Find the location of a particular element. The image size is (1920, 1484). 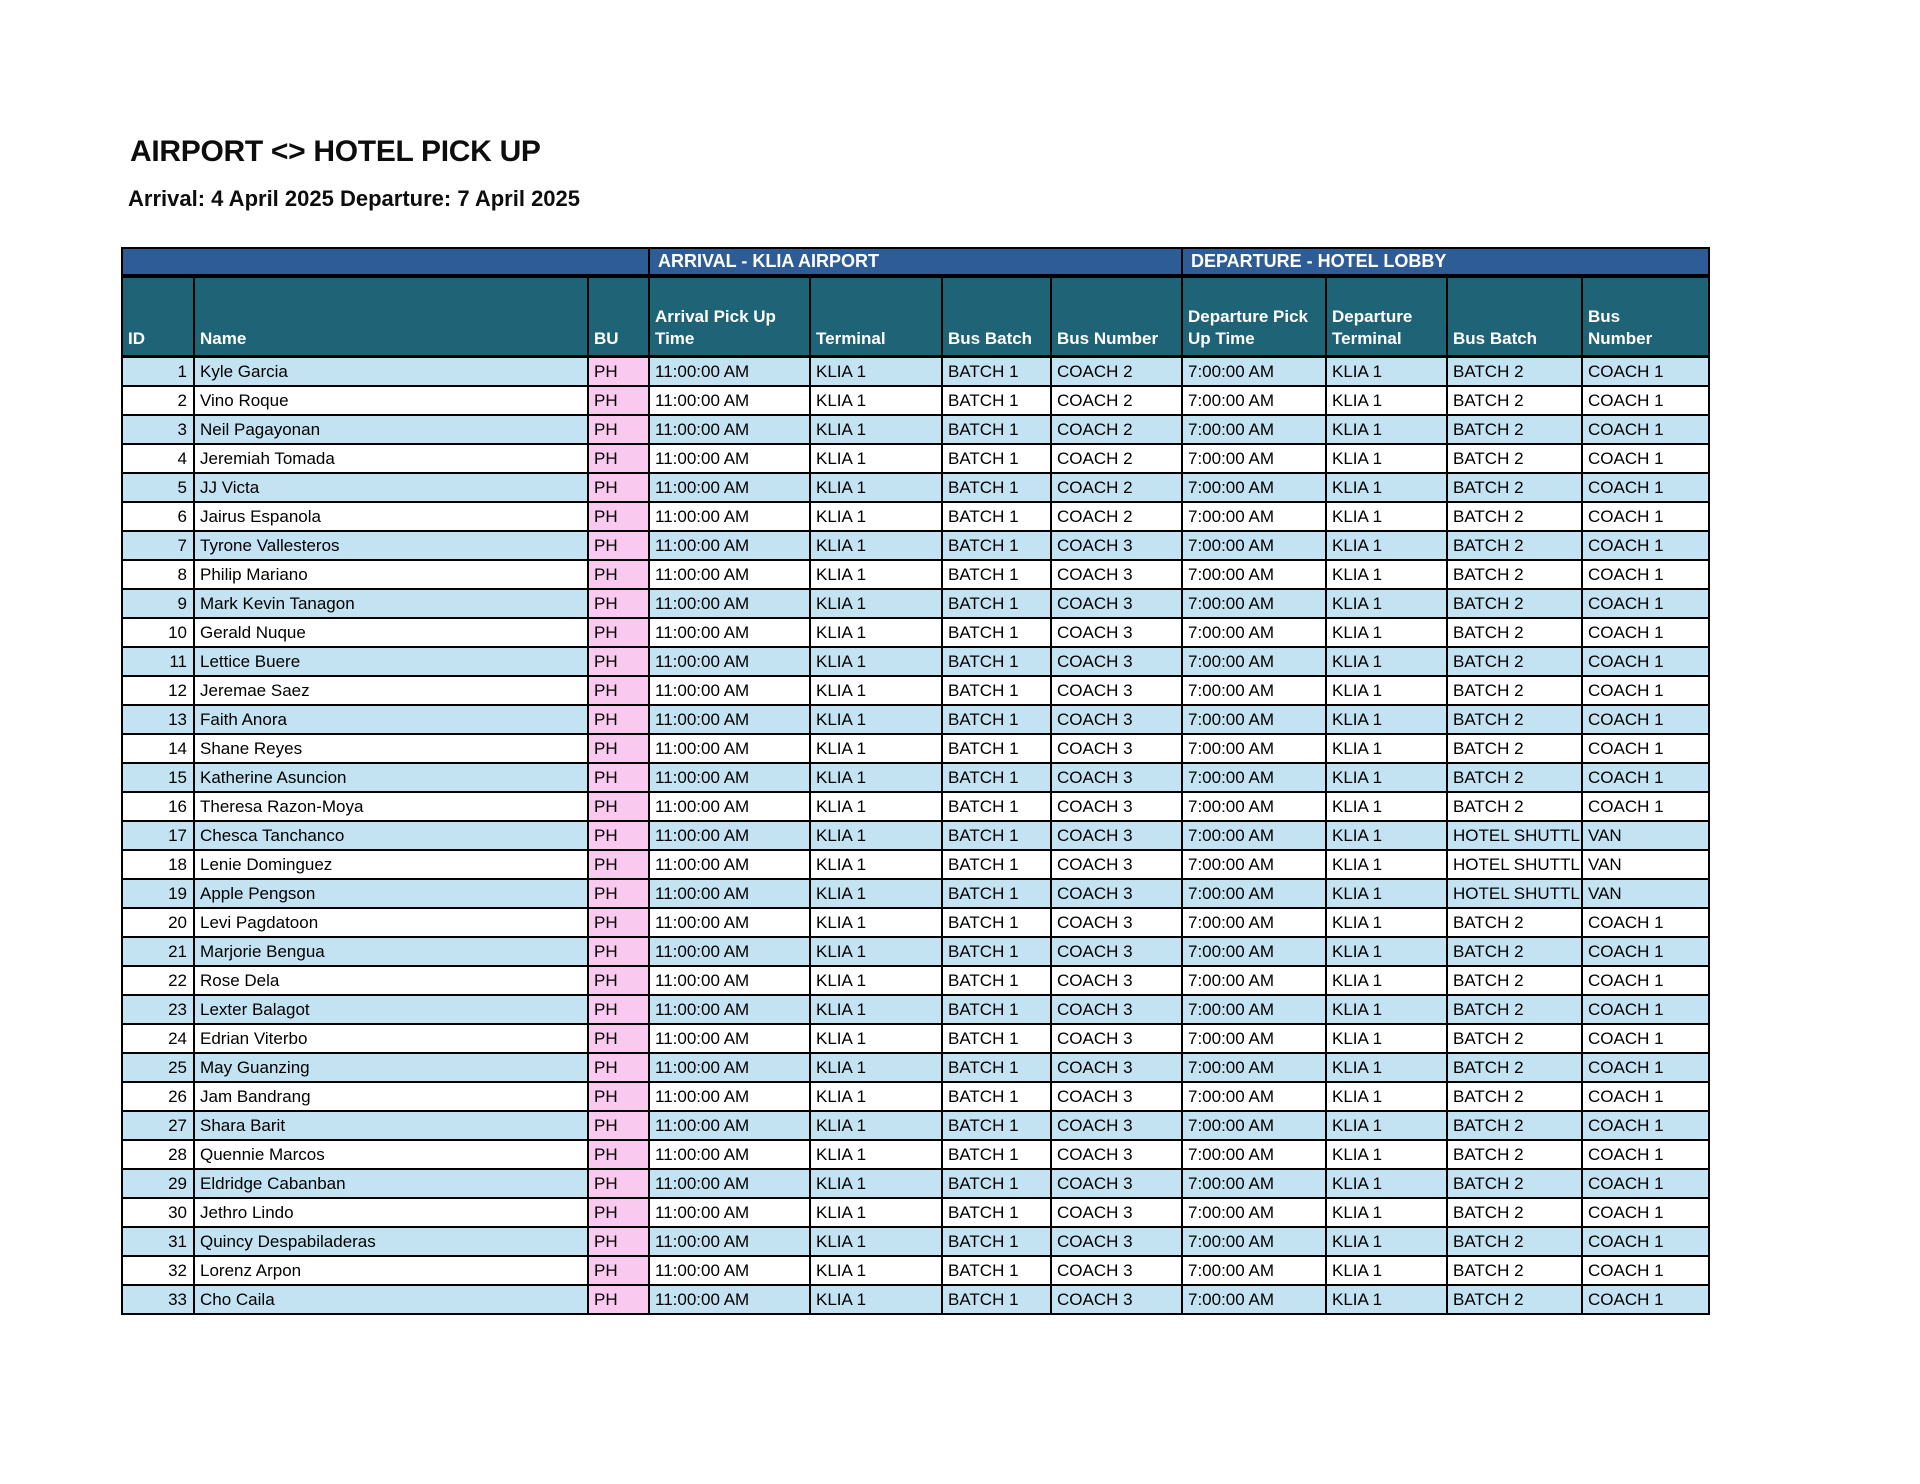

cell-id: 31 is located at coordinates (158, 1241).